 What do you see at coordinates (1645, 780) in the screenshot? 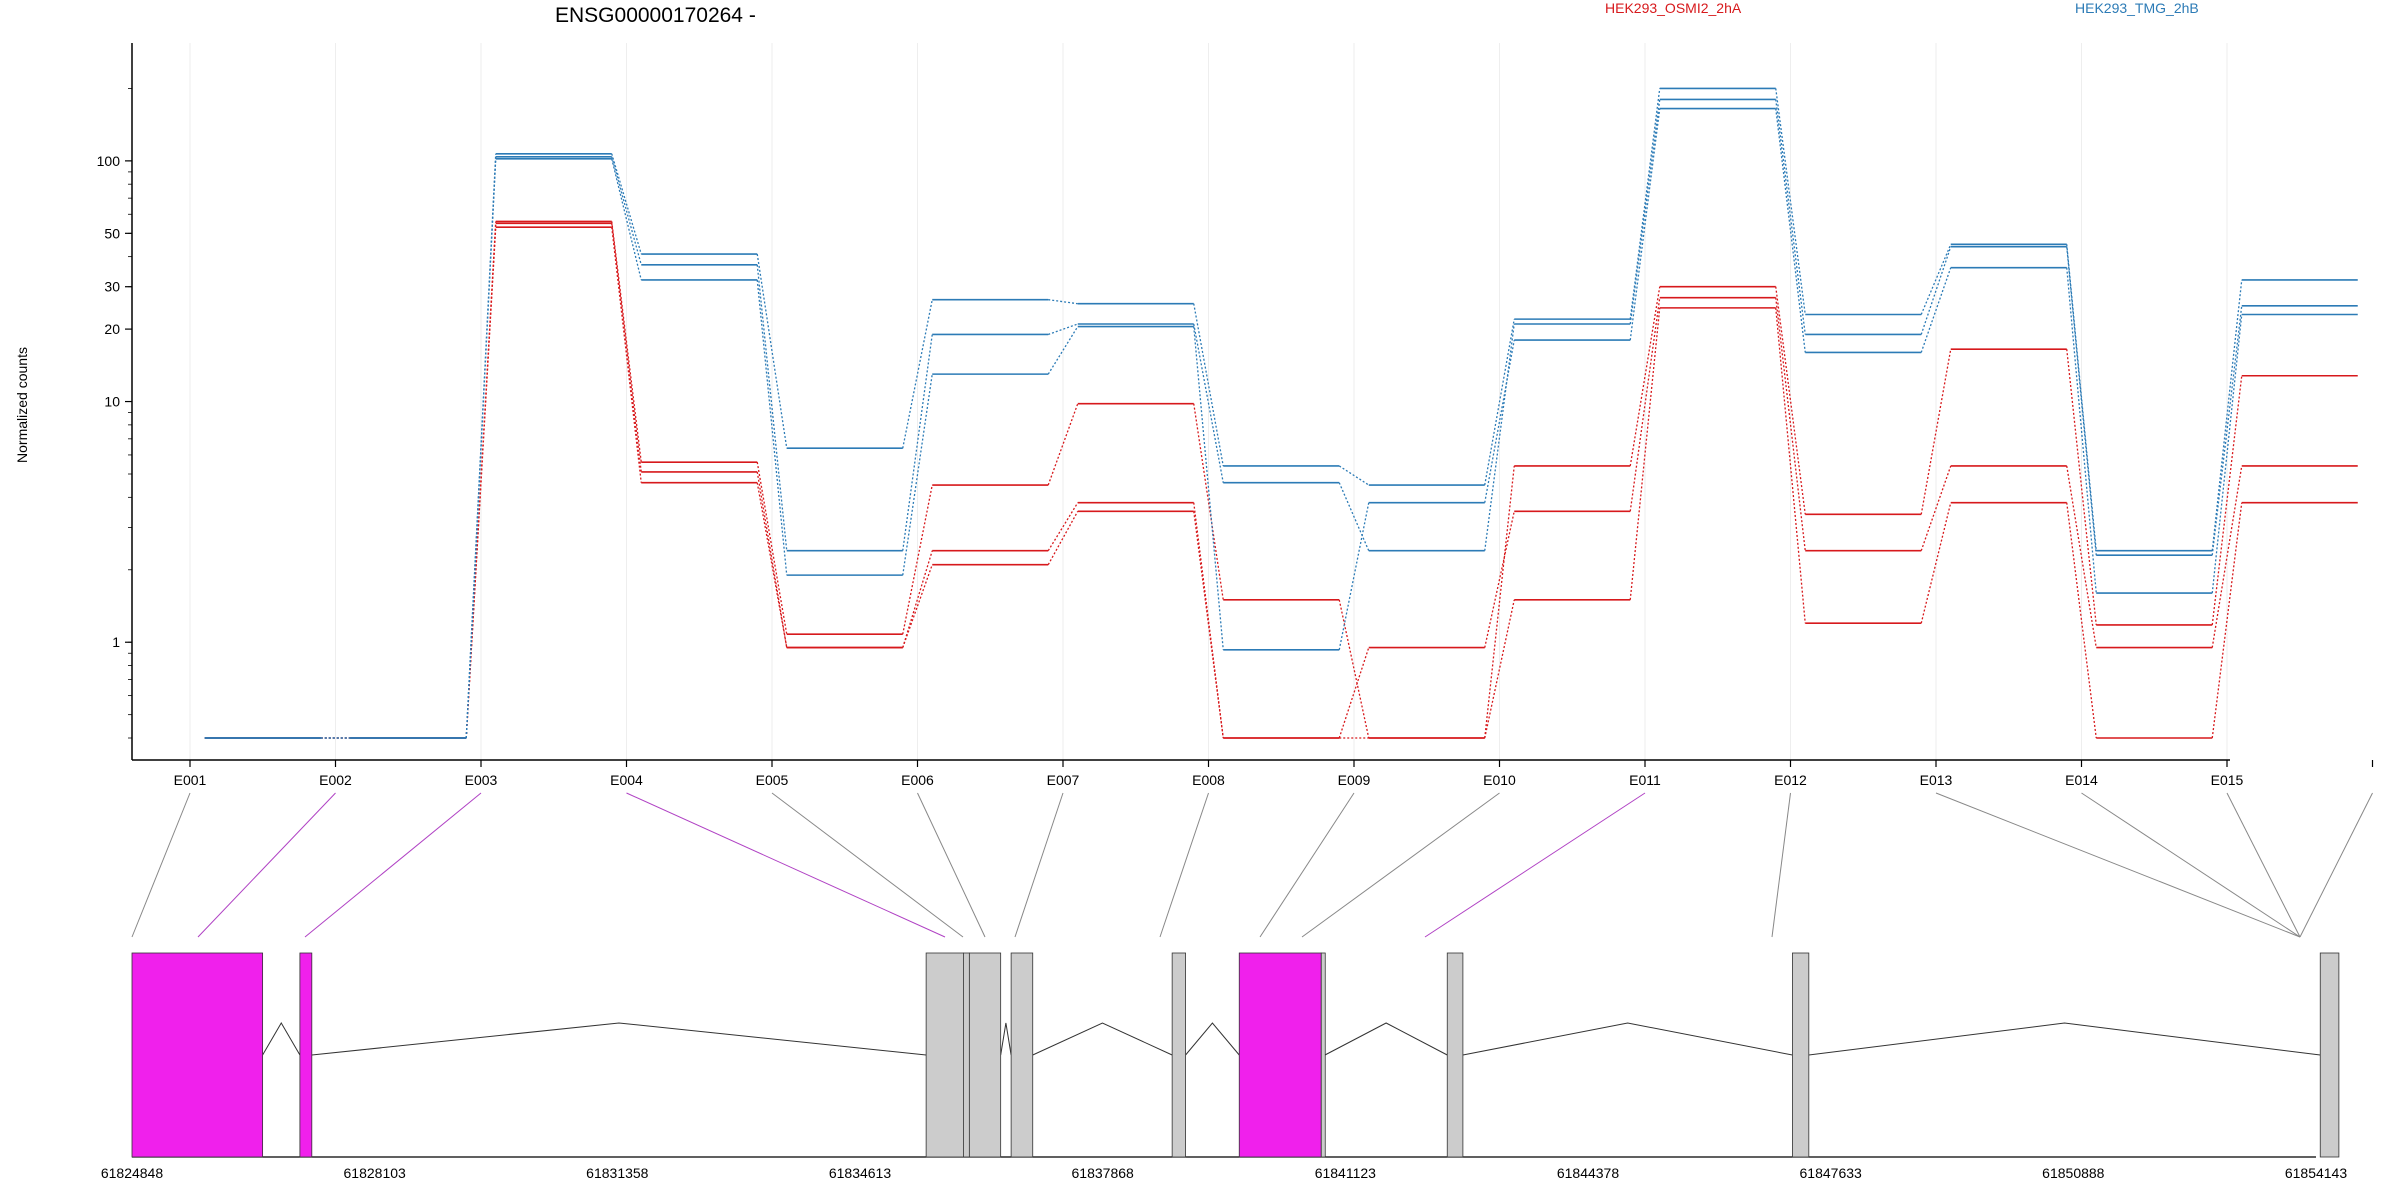
I see `x-tick-label-e011: E011` at bounding box center [1645, 780].